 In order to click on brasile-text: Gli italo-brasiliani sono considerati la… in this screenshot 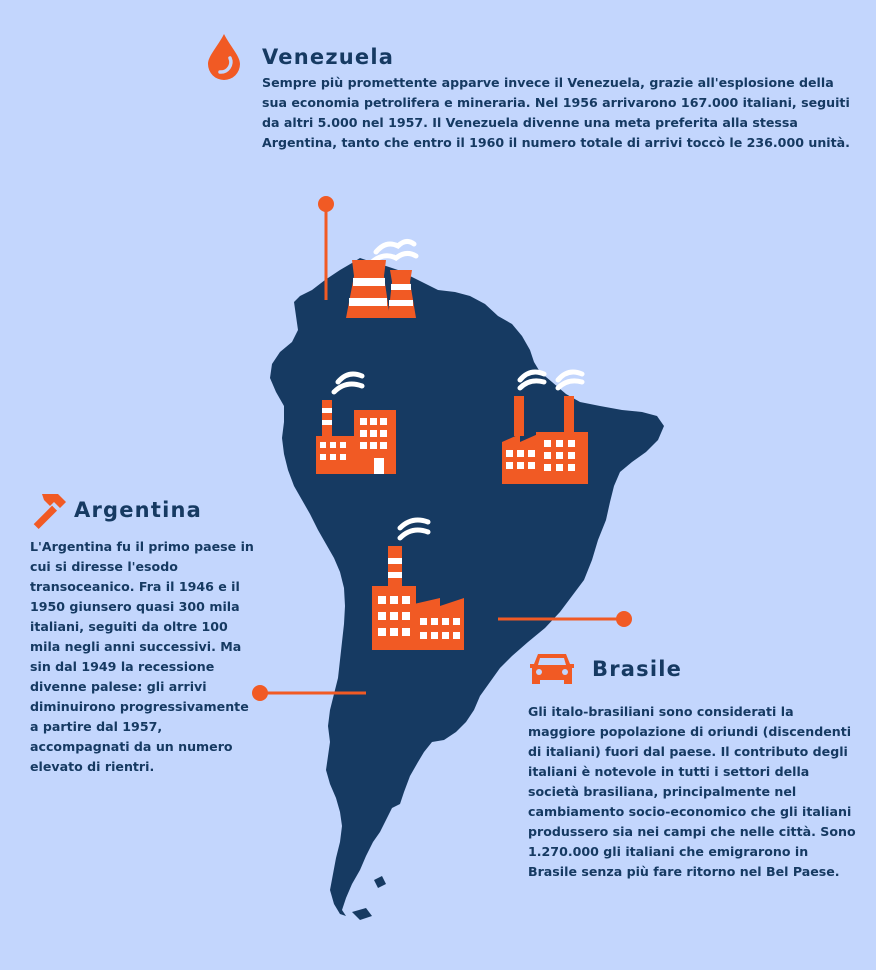, I will do `click(692, 791)`.